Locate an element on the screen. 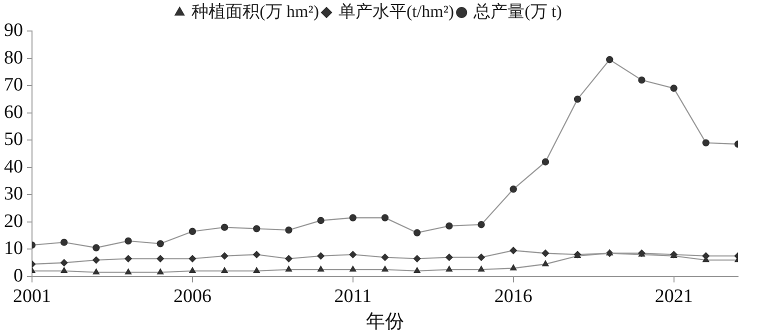  legend-label: 单产水平(t/hm²) is located at coordinates (396, 11).